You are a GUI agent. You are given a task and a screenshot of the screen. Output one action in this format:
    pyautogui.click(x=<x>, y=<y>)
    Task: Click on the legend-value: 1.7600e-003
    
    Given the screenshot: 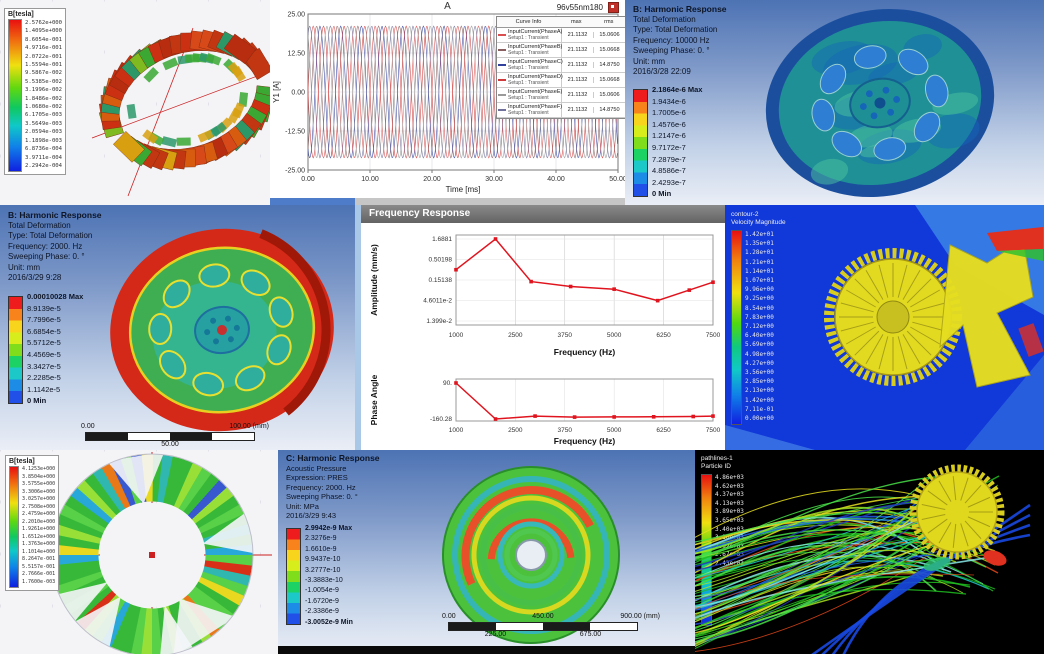 What is the action you would take?
    pyautogui.click(x=39, y=581)
    